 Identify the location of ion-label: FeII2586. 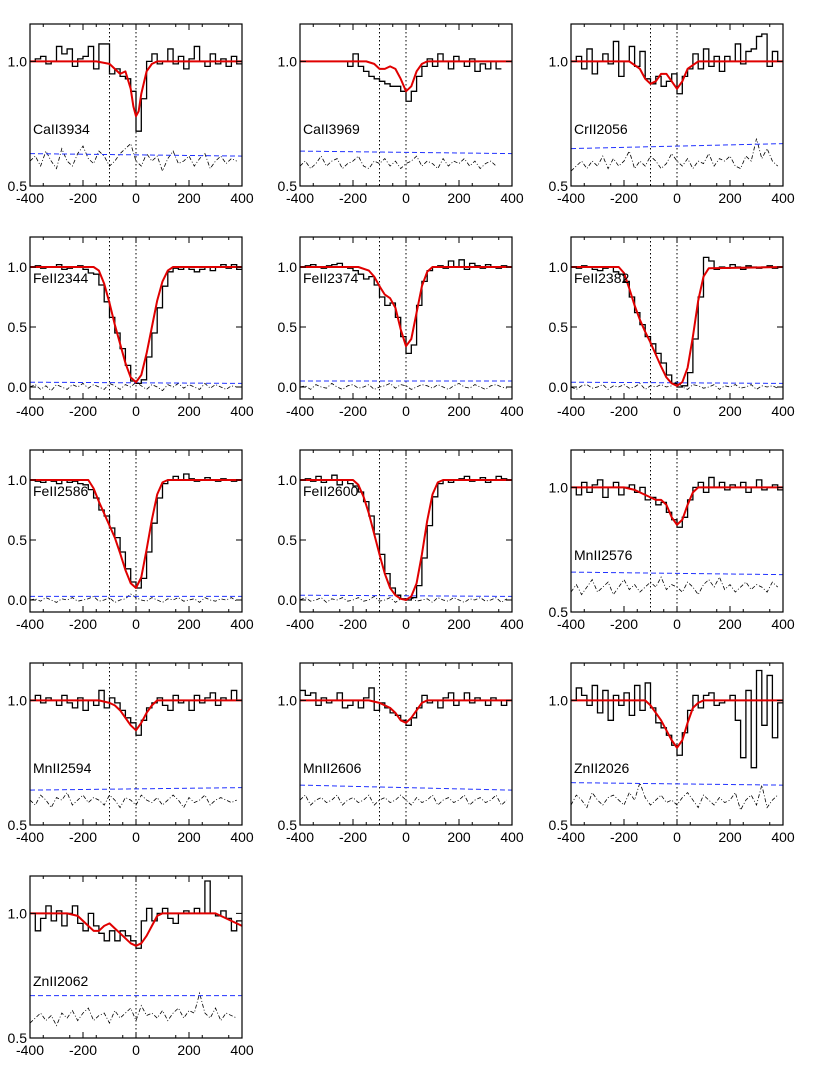
(60, 491).